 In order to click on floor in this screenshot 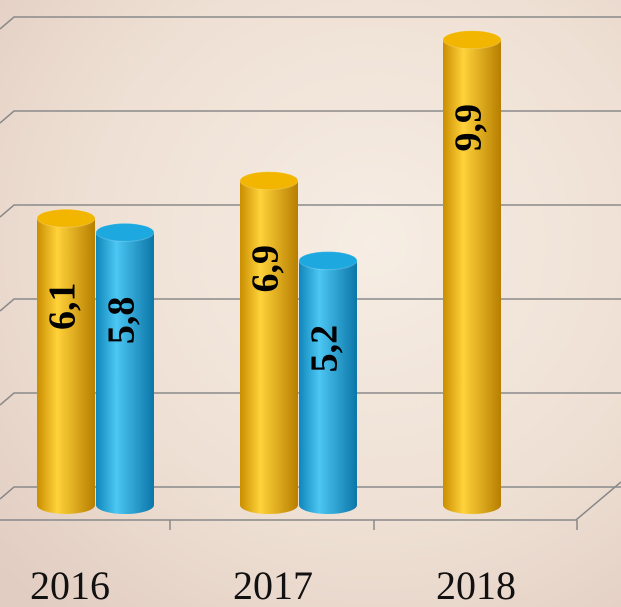, I will do `click(310, 505)`.